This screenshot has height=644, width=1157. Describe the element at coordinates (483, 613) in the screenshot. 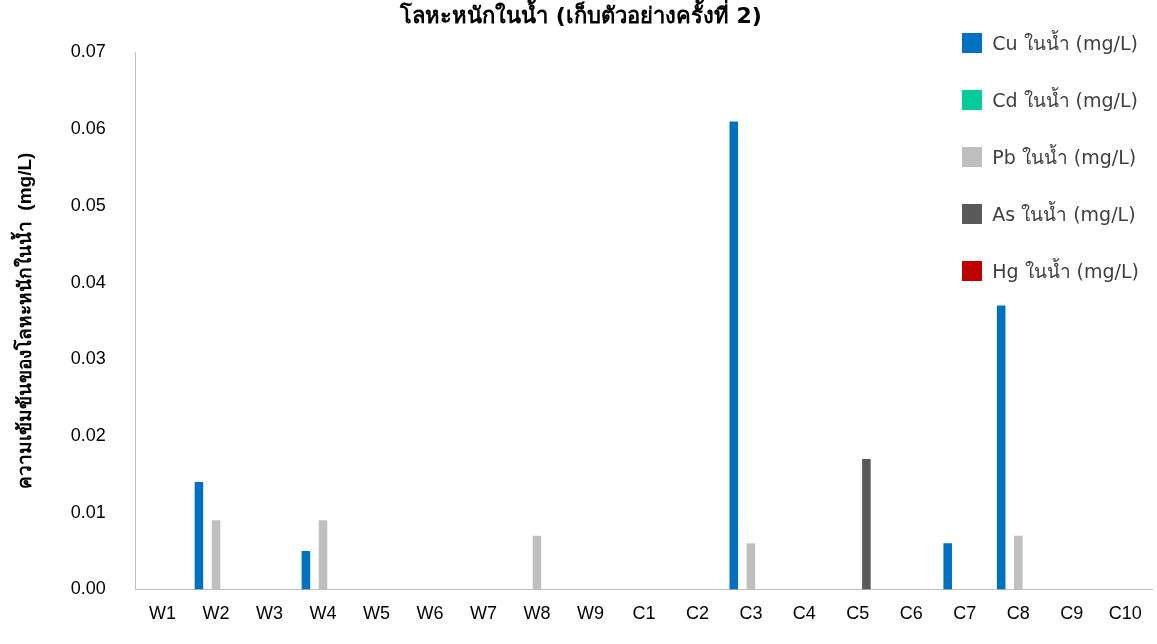

I see `x-tick-label: W7` at that location.